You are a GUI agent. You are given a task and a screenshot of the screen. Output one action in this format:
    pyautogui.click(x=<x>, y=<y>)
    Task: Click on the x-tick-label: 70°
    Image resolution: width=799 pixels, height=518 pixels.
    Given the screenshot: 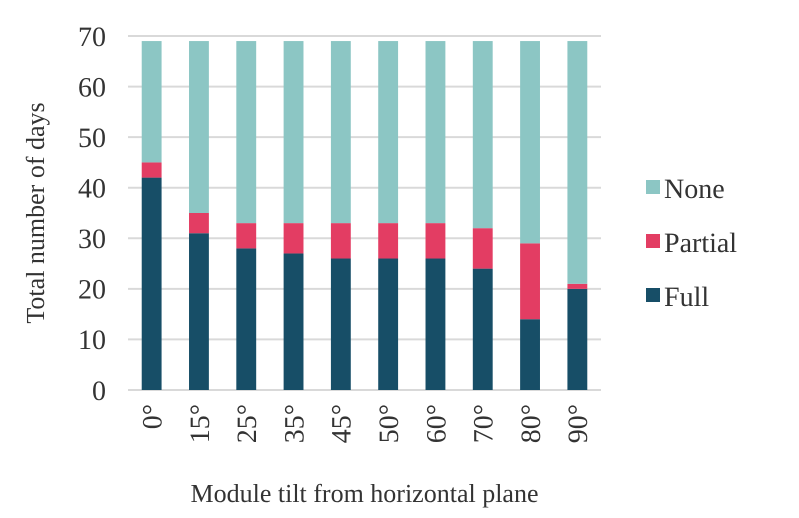 What is the action you would take?
    pyautogui.click(x=484, y=424)
    